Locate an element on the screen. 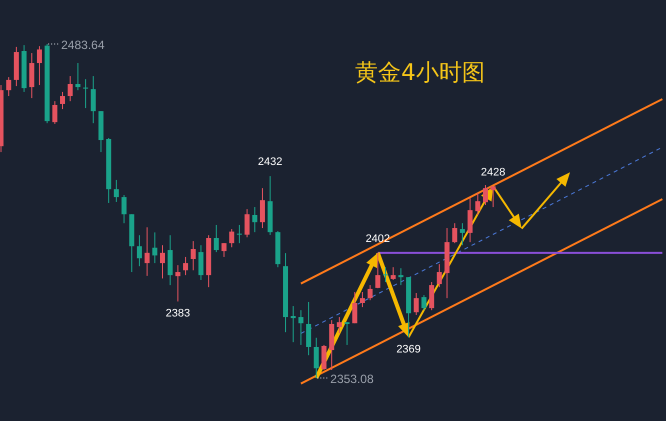 The image size is (666, 421). annotation: 2483.64 is located at coordinates (83, 45).